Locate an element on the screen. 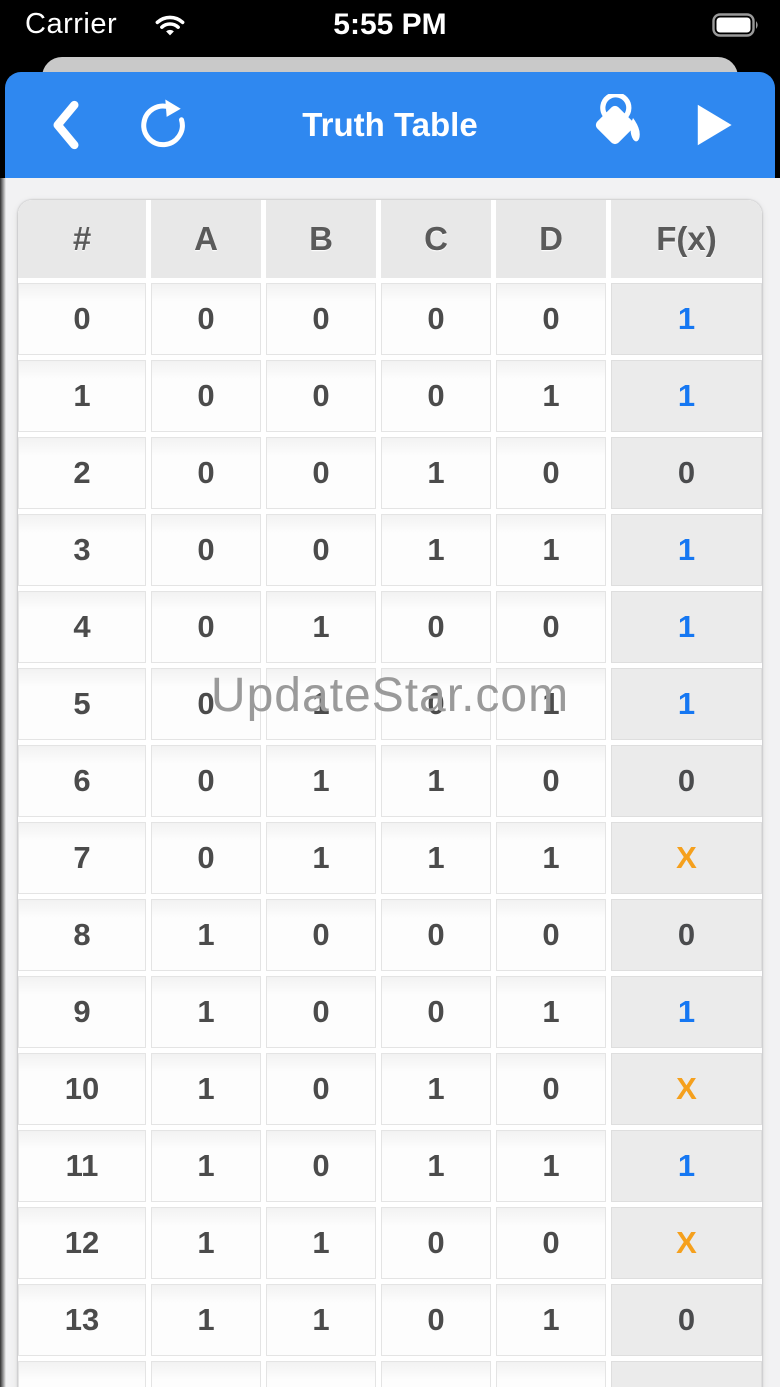 The width and height of the screenshot is (780, 1387). back-button is located at coordinates (66, 125).